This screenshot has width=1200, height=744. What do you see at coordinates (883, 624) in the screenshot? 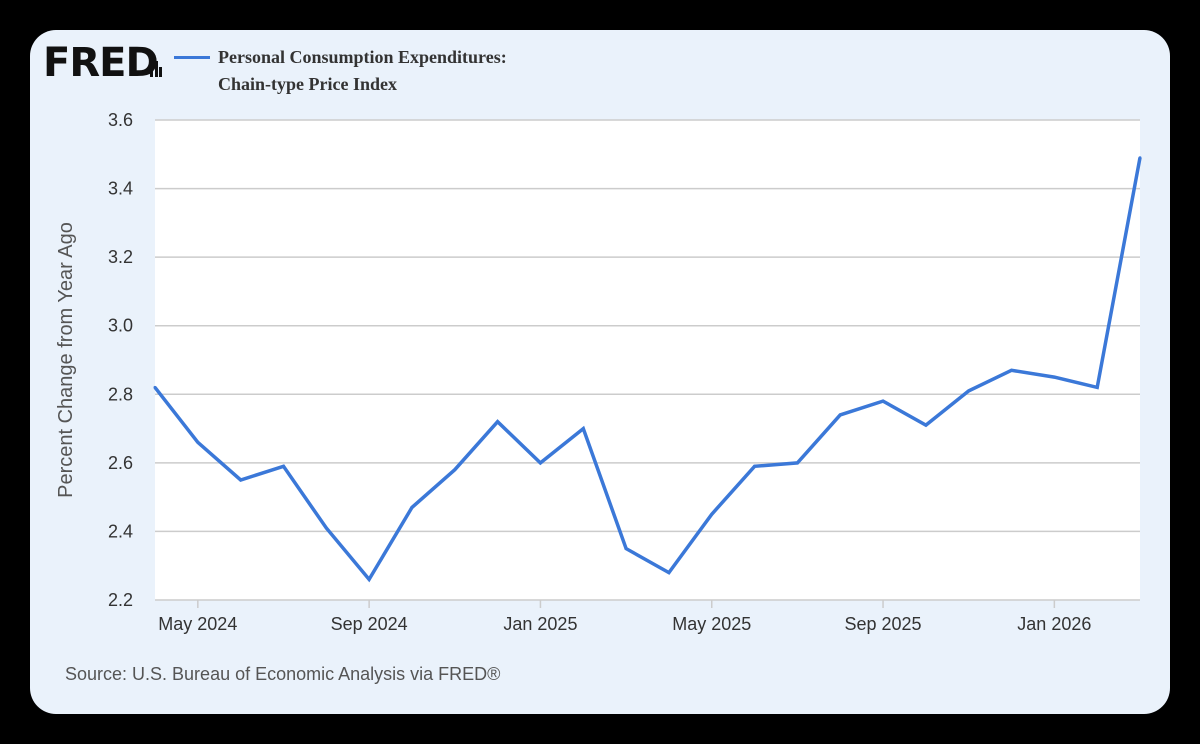
I see `x-tick-label: Sep 2025` at bounding box center [883, 624].